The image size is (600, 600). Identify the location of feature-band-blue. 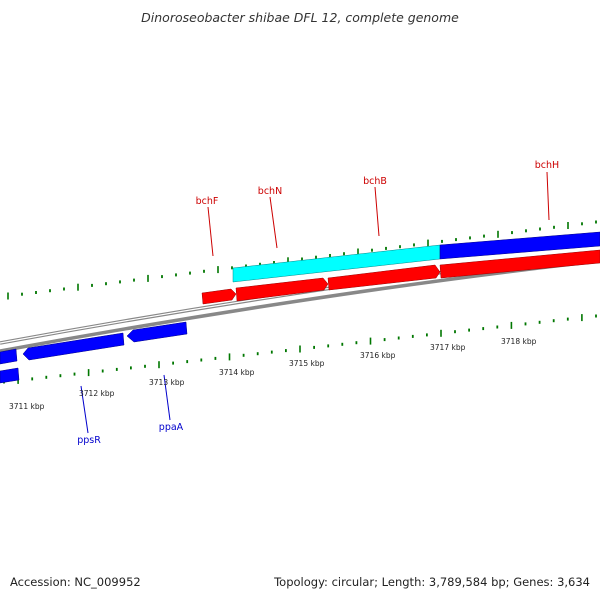
(519, 245).